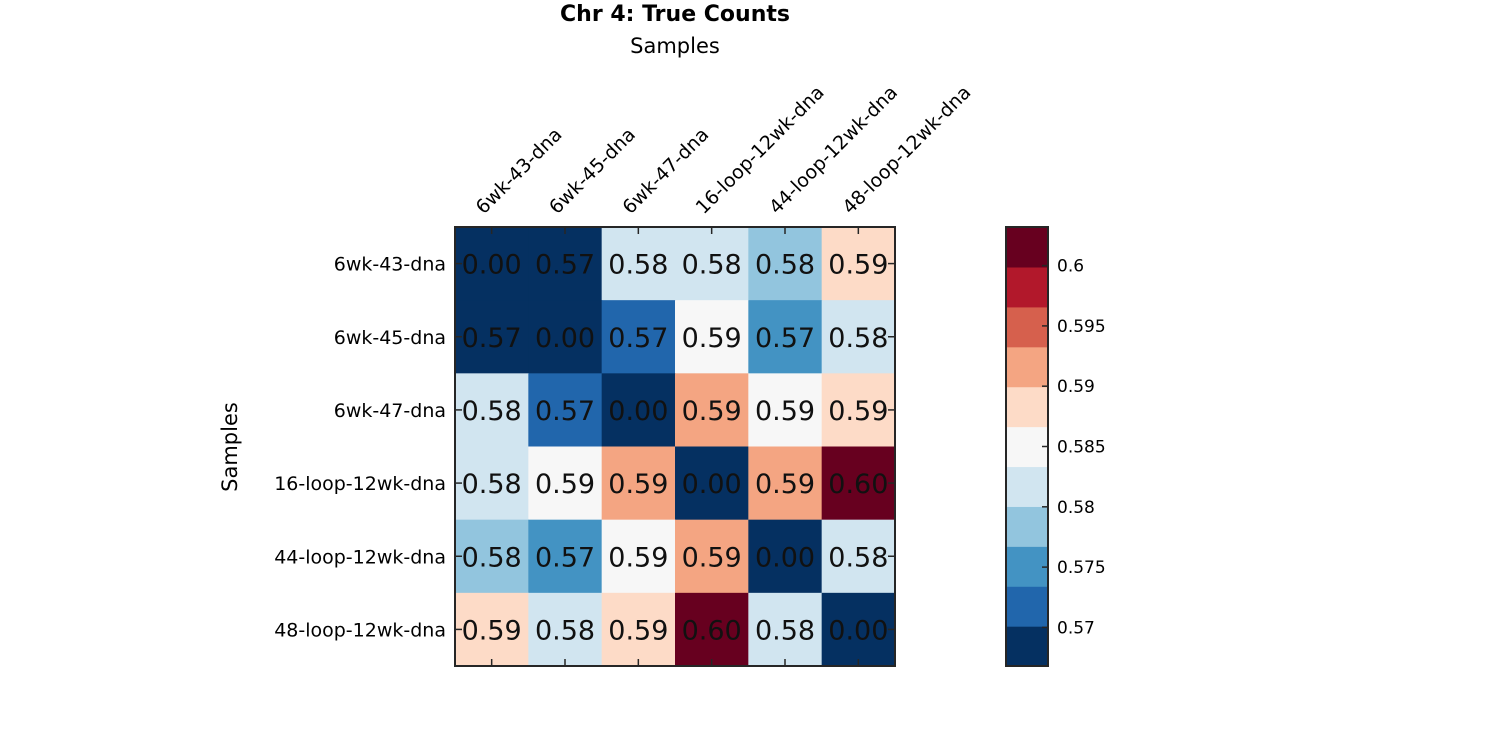 This screenshot has height=750, width=1500. What do you see at coordinates (1076, 387) in the screenshot?
I see `colorbar-tick-label: 0.59` at bounding box center [1076, 387].